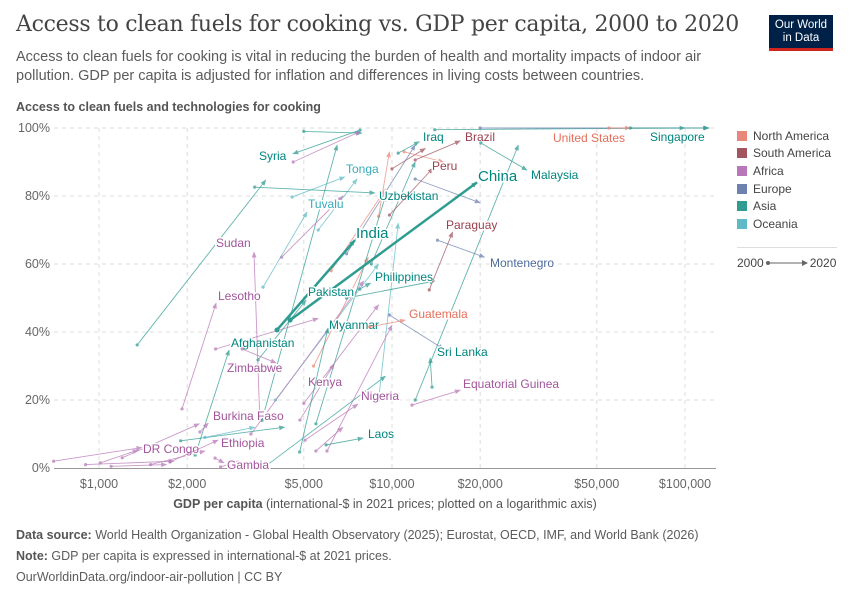  Describe the element at coordinates (481, 143) in the screenshot. I see `arrow-malaysia-start-point` at that location.